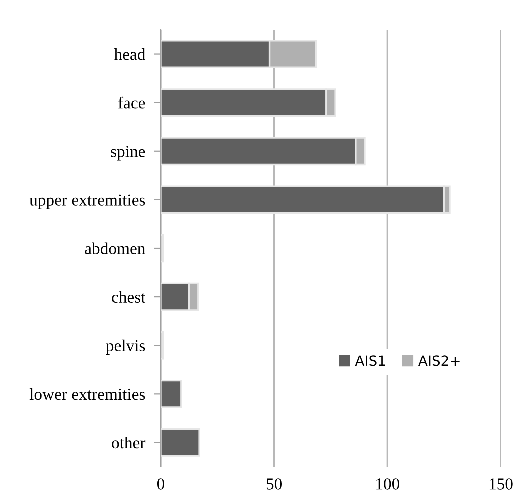  Describe the element at coordinates (130, 54) in the screenshot. I see `y-tick-label: head` at that location.